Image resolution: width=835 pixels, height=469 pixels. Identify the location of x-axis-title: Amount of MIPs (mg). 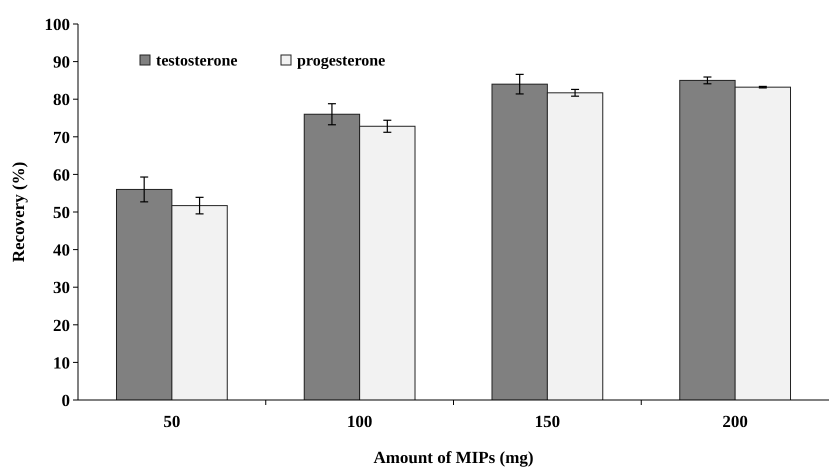
(453, 457).